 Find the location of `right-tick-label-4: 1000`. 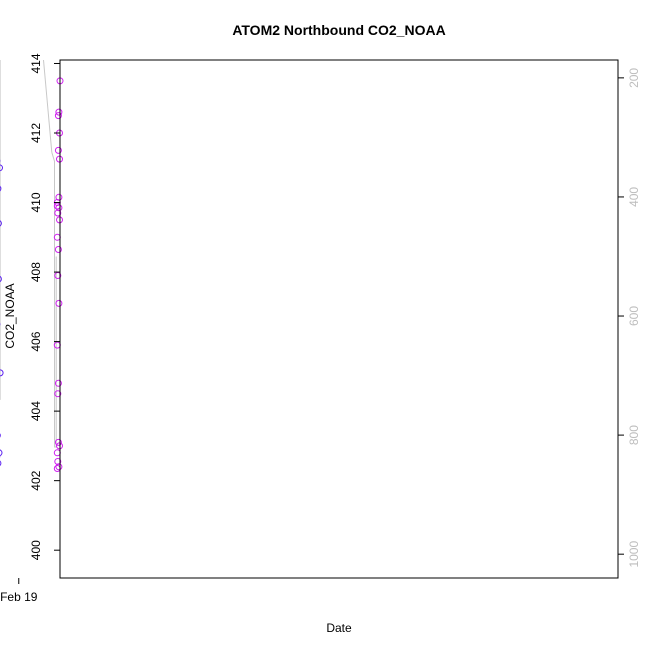

right-tick-label-4: 1000 is located at coordinates (634, 554).